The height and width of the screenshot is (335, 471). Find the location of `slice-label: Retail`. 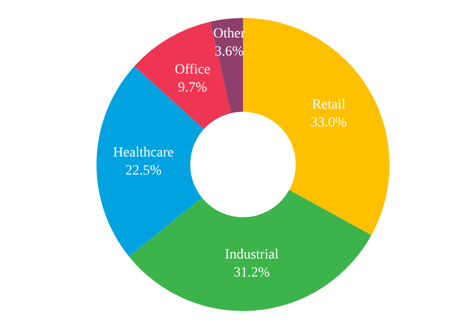

slice-label: Retail is located at coordinates (329, 104).